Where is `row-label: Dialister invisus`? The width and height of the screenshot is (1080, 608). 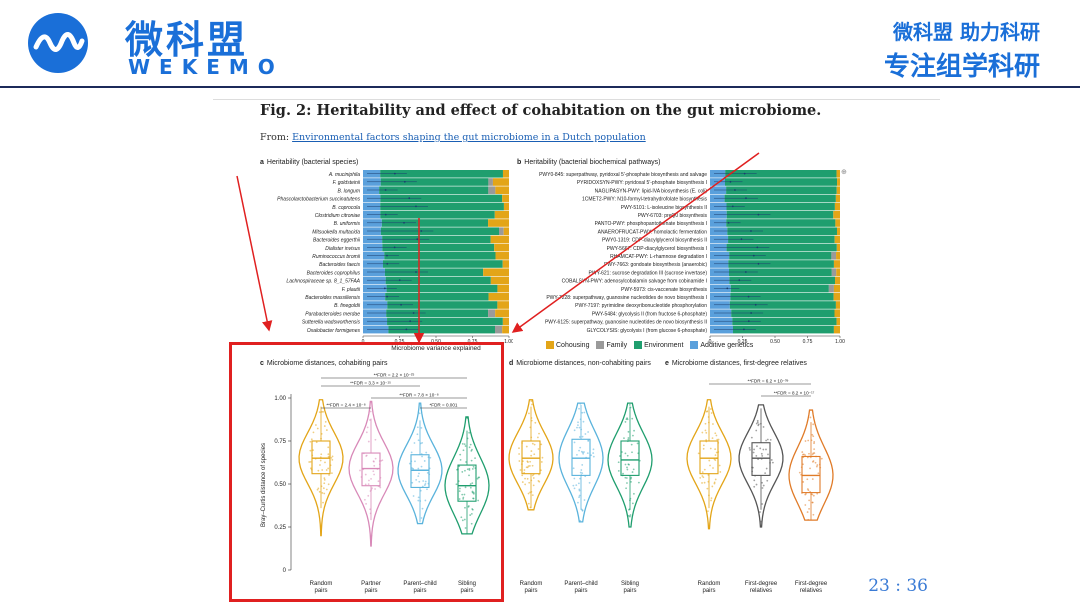
row-label: Dialister invisus is located at coordinates (342, 249).